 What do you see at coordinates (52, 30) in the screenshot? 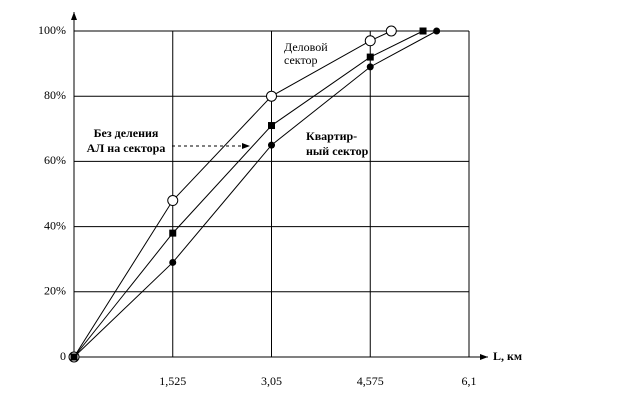
I see `y-tick-label: 100%` at bounding box center [52, 30].